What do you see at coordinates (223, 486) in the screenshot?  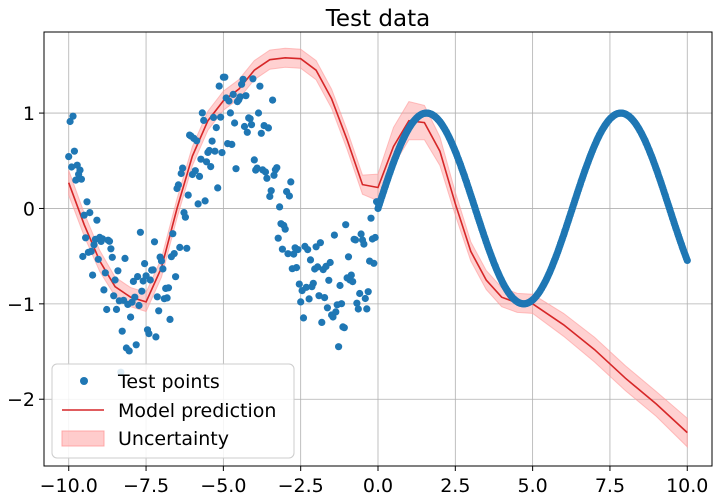 I see `x-tick-label: −5.0` at bounding box center [223, 486].